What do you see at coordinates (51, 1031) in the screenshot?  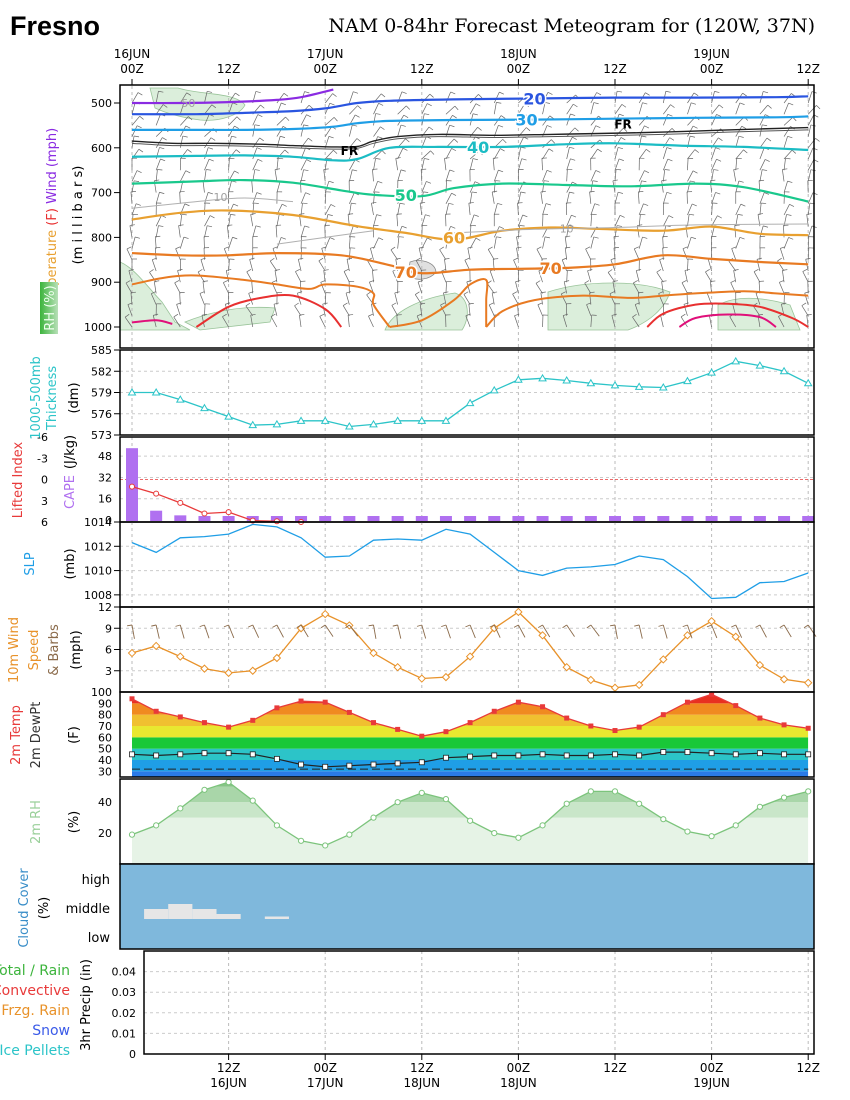 I see `precip-legend-item: Snow` at bounding box center [51, 1031].